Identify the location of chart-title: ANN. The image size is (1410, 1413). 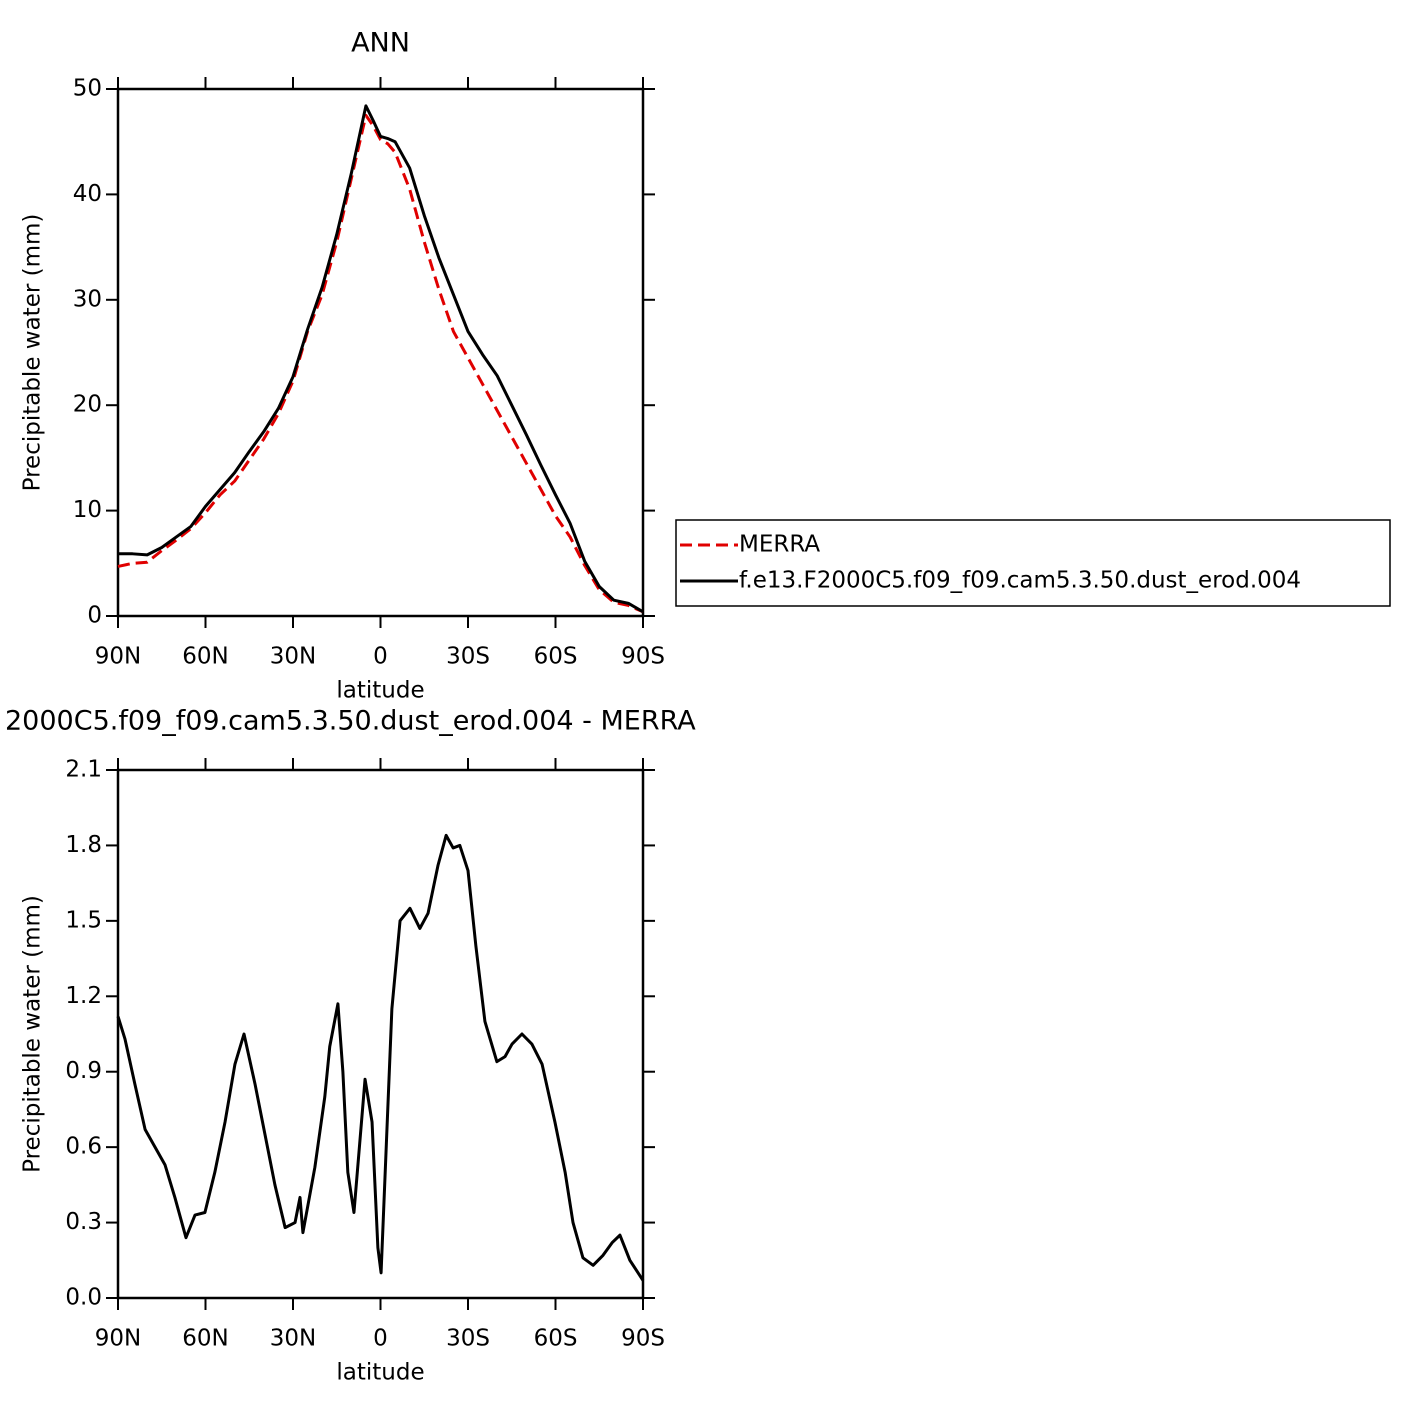
(380, 43).